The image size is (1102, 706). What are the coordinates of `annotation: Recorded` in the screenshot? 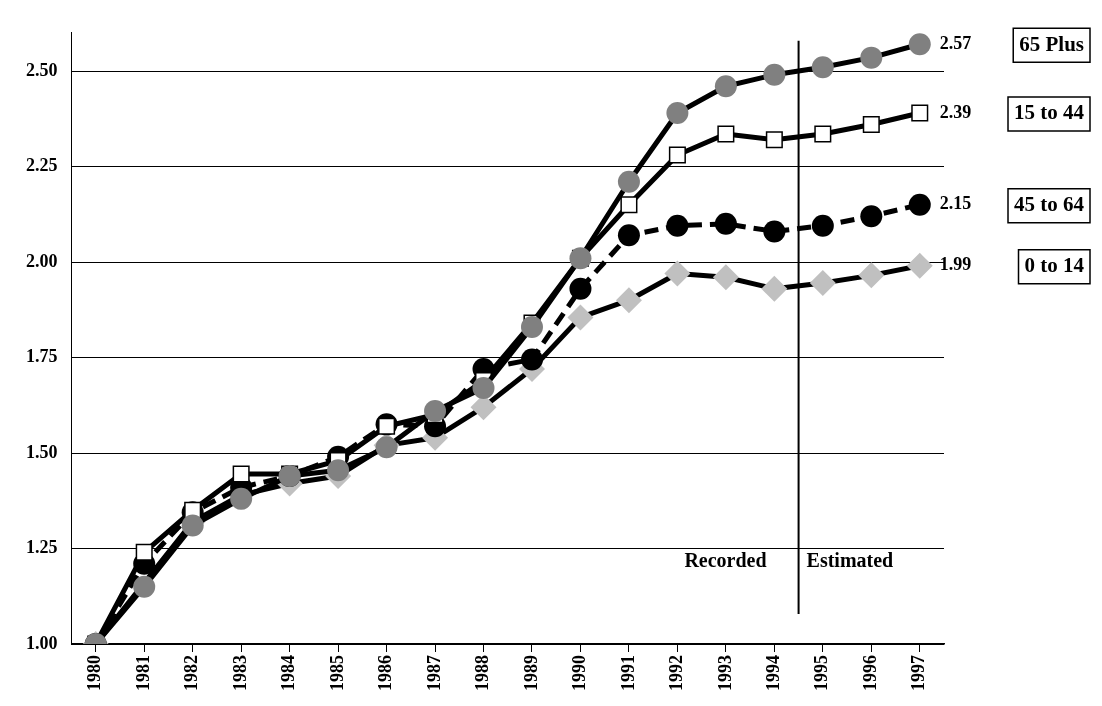 It's located at (725, 560).